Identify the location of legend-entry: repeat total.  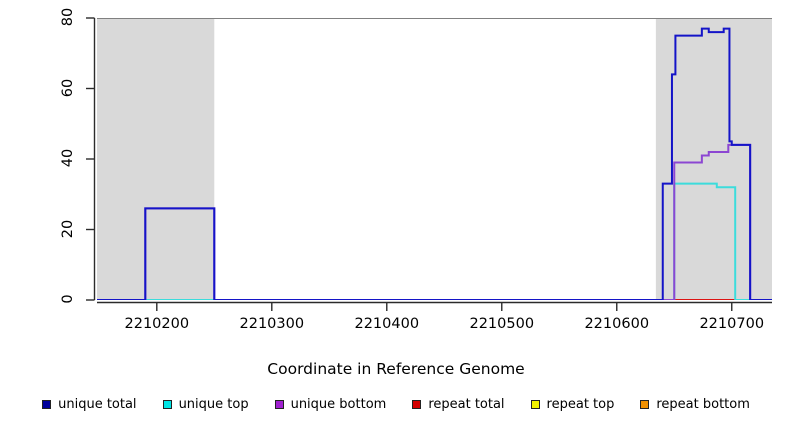
(458, 404).